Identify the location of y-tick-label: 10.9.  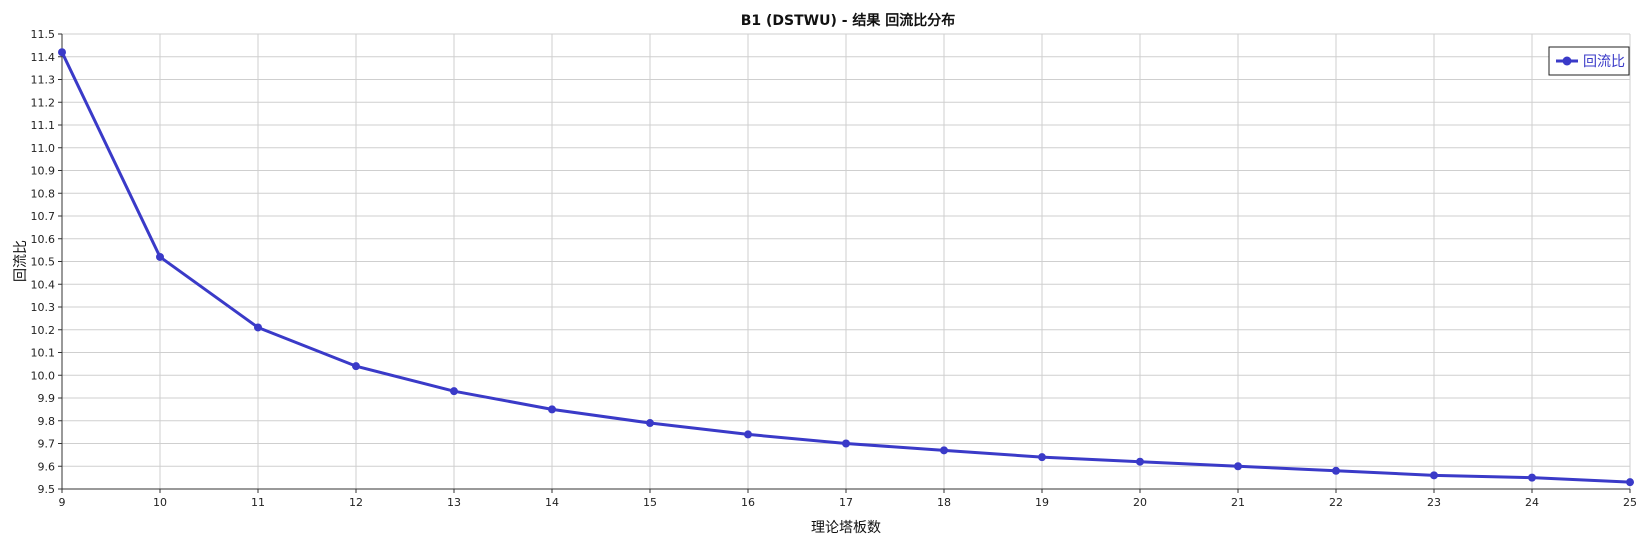
(43, 171).